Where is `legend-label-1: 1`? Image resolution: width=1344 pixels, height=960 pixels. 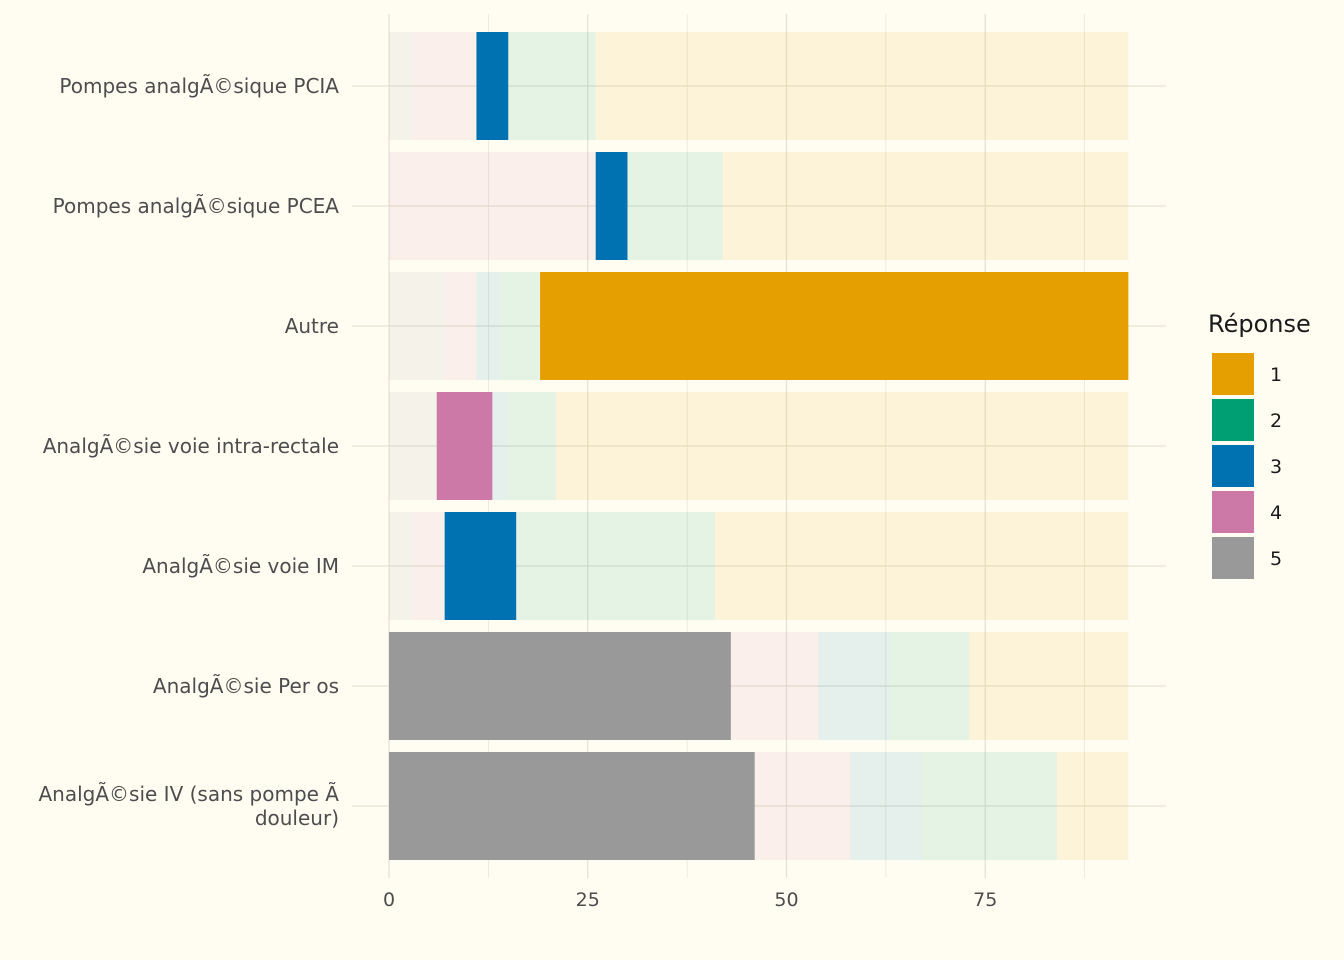 legend-label-1: 1 is located at coordinates (1276, 375).